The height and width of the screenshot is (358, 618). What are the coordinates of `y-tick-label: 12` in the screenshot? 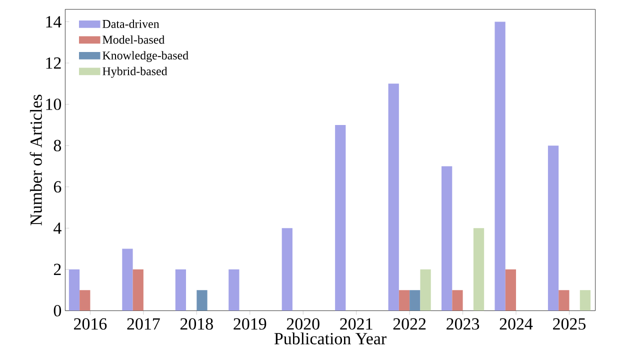 It's located at (53, 63).